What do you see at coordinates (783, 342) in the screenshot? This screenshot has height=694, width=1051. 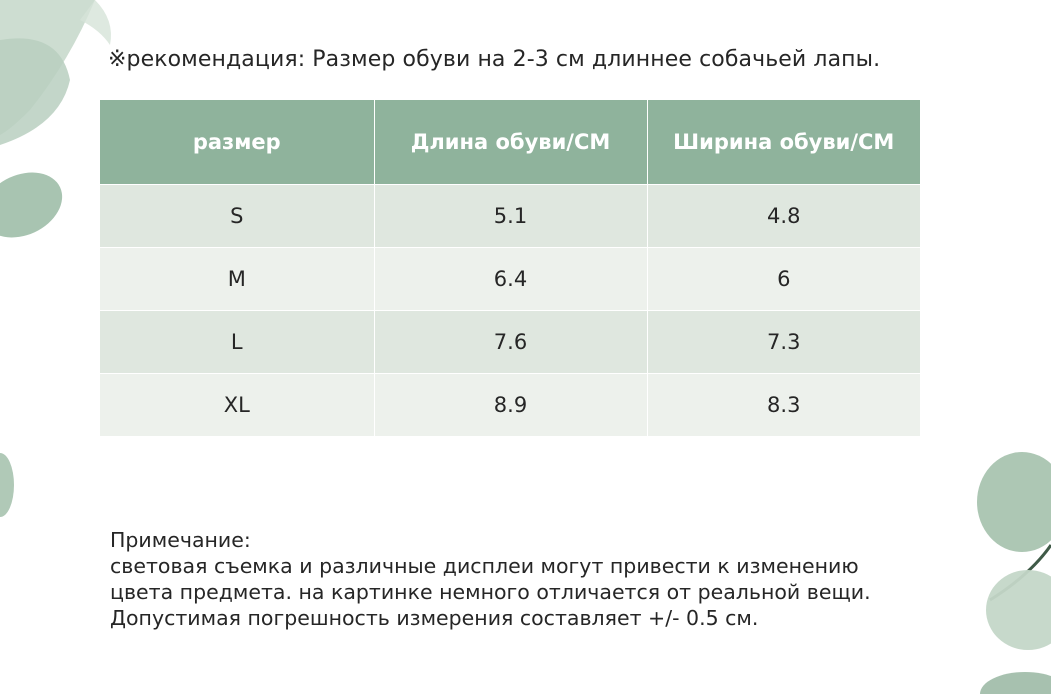 I see `width-cell: 7.3` at bounding box center [783, 342].